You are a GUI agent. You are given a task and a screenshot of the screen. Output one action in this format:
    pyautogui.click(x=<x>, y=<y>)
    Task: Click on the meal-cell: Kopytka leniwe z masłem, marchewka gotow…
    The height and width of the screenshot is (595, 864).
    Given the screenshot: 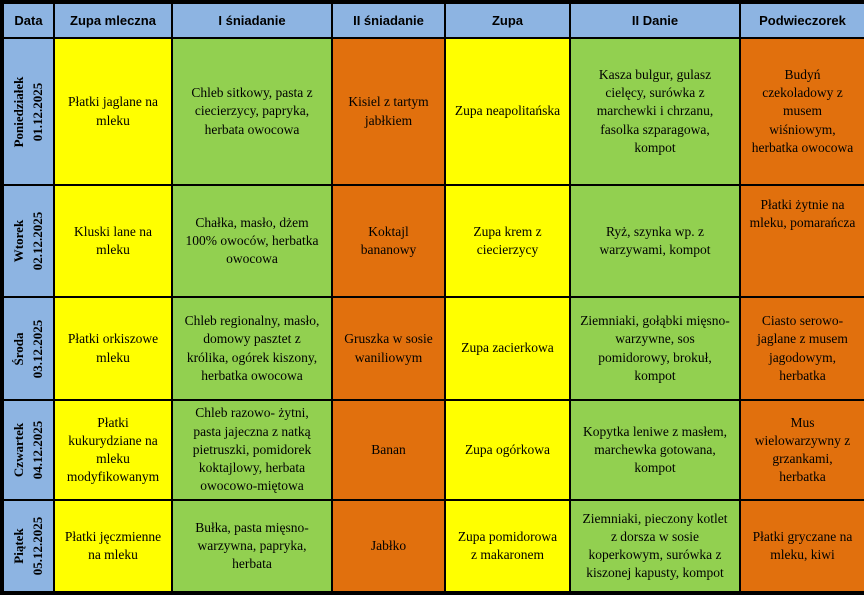 What is the action you would take?
    pyautogui.click(x=655, y=450)
    